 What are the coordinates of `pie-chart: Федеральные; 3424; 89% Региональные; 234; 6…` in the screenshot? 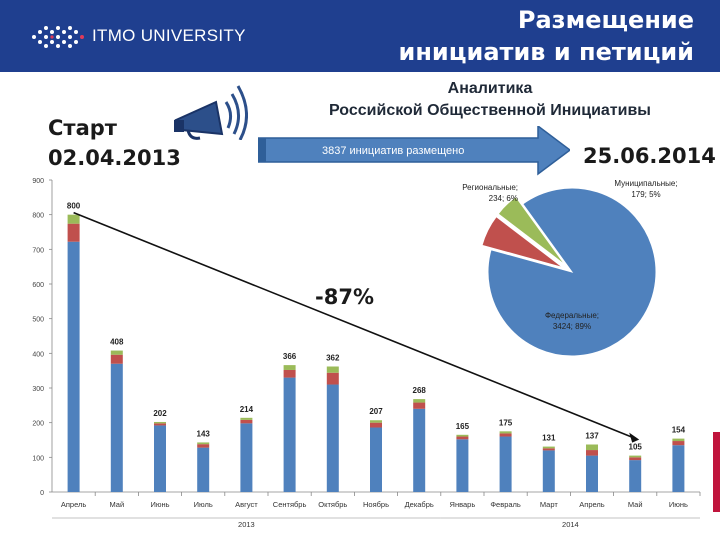 It's located at (570, 268).